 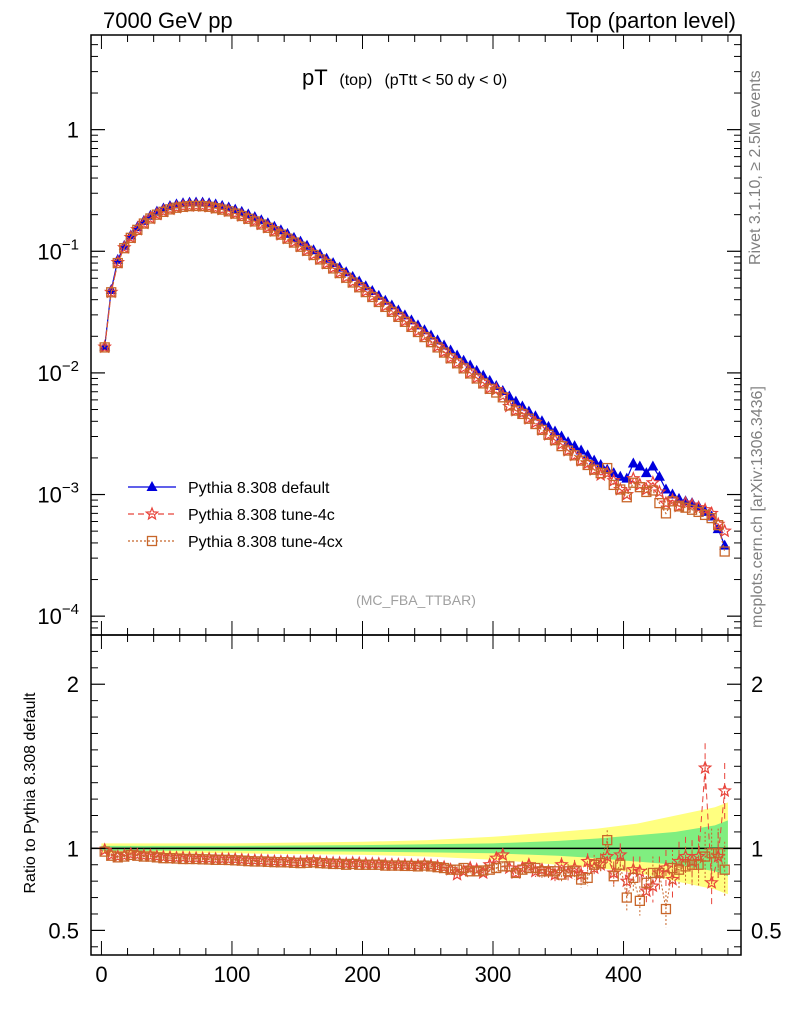 I want to click on title-sub-cut: (pTtt < 50 dy < 0), so click(x=445, y=80).